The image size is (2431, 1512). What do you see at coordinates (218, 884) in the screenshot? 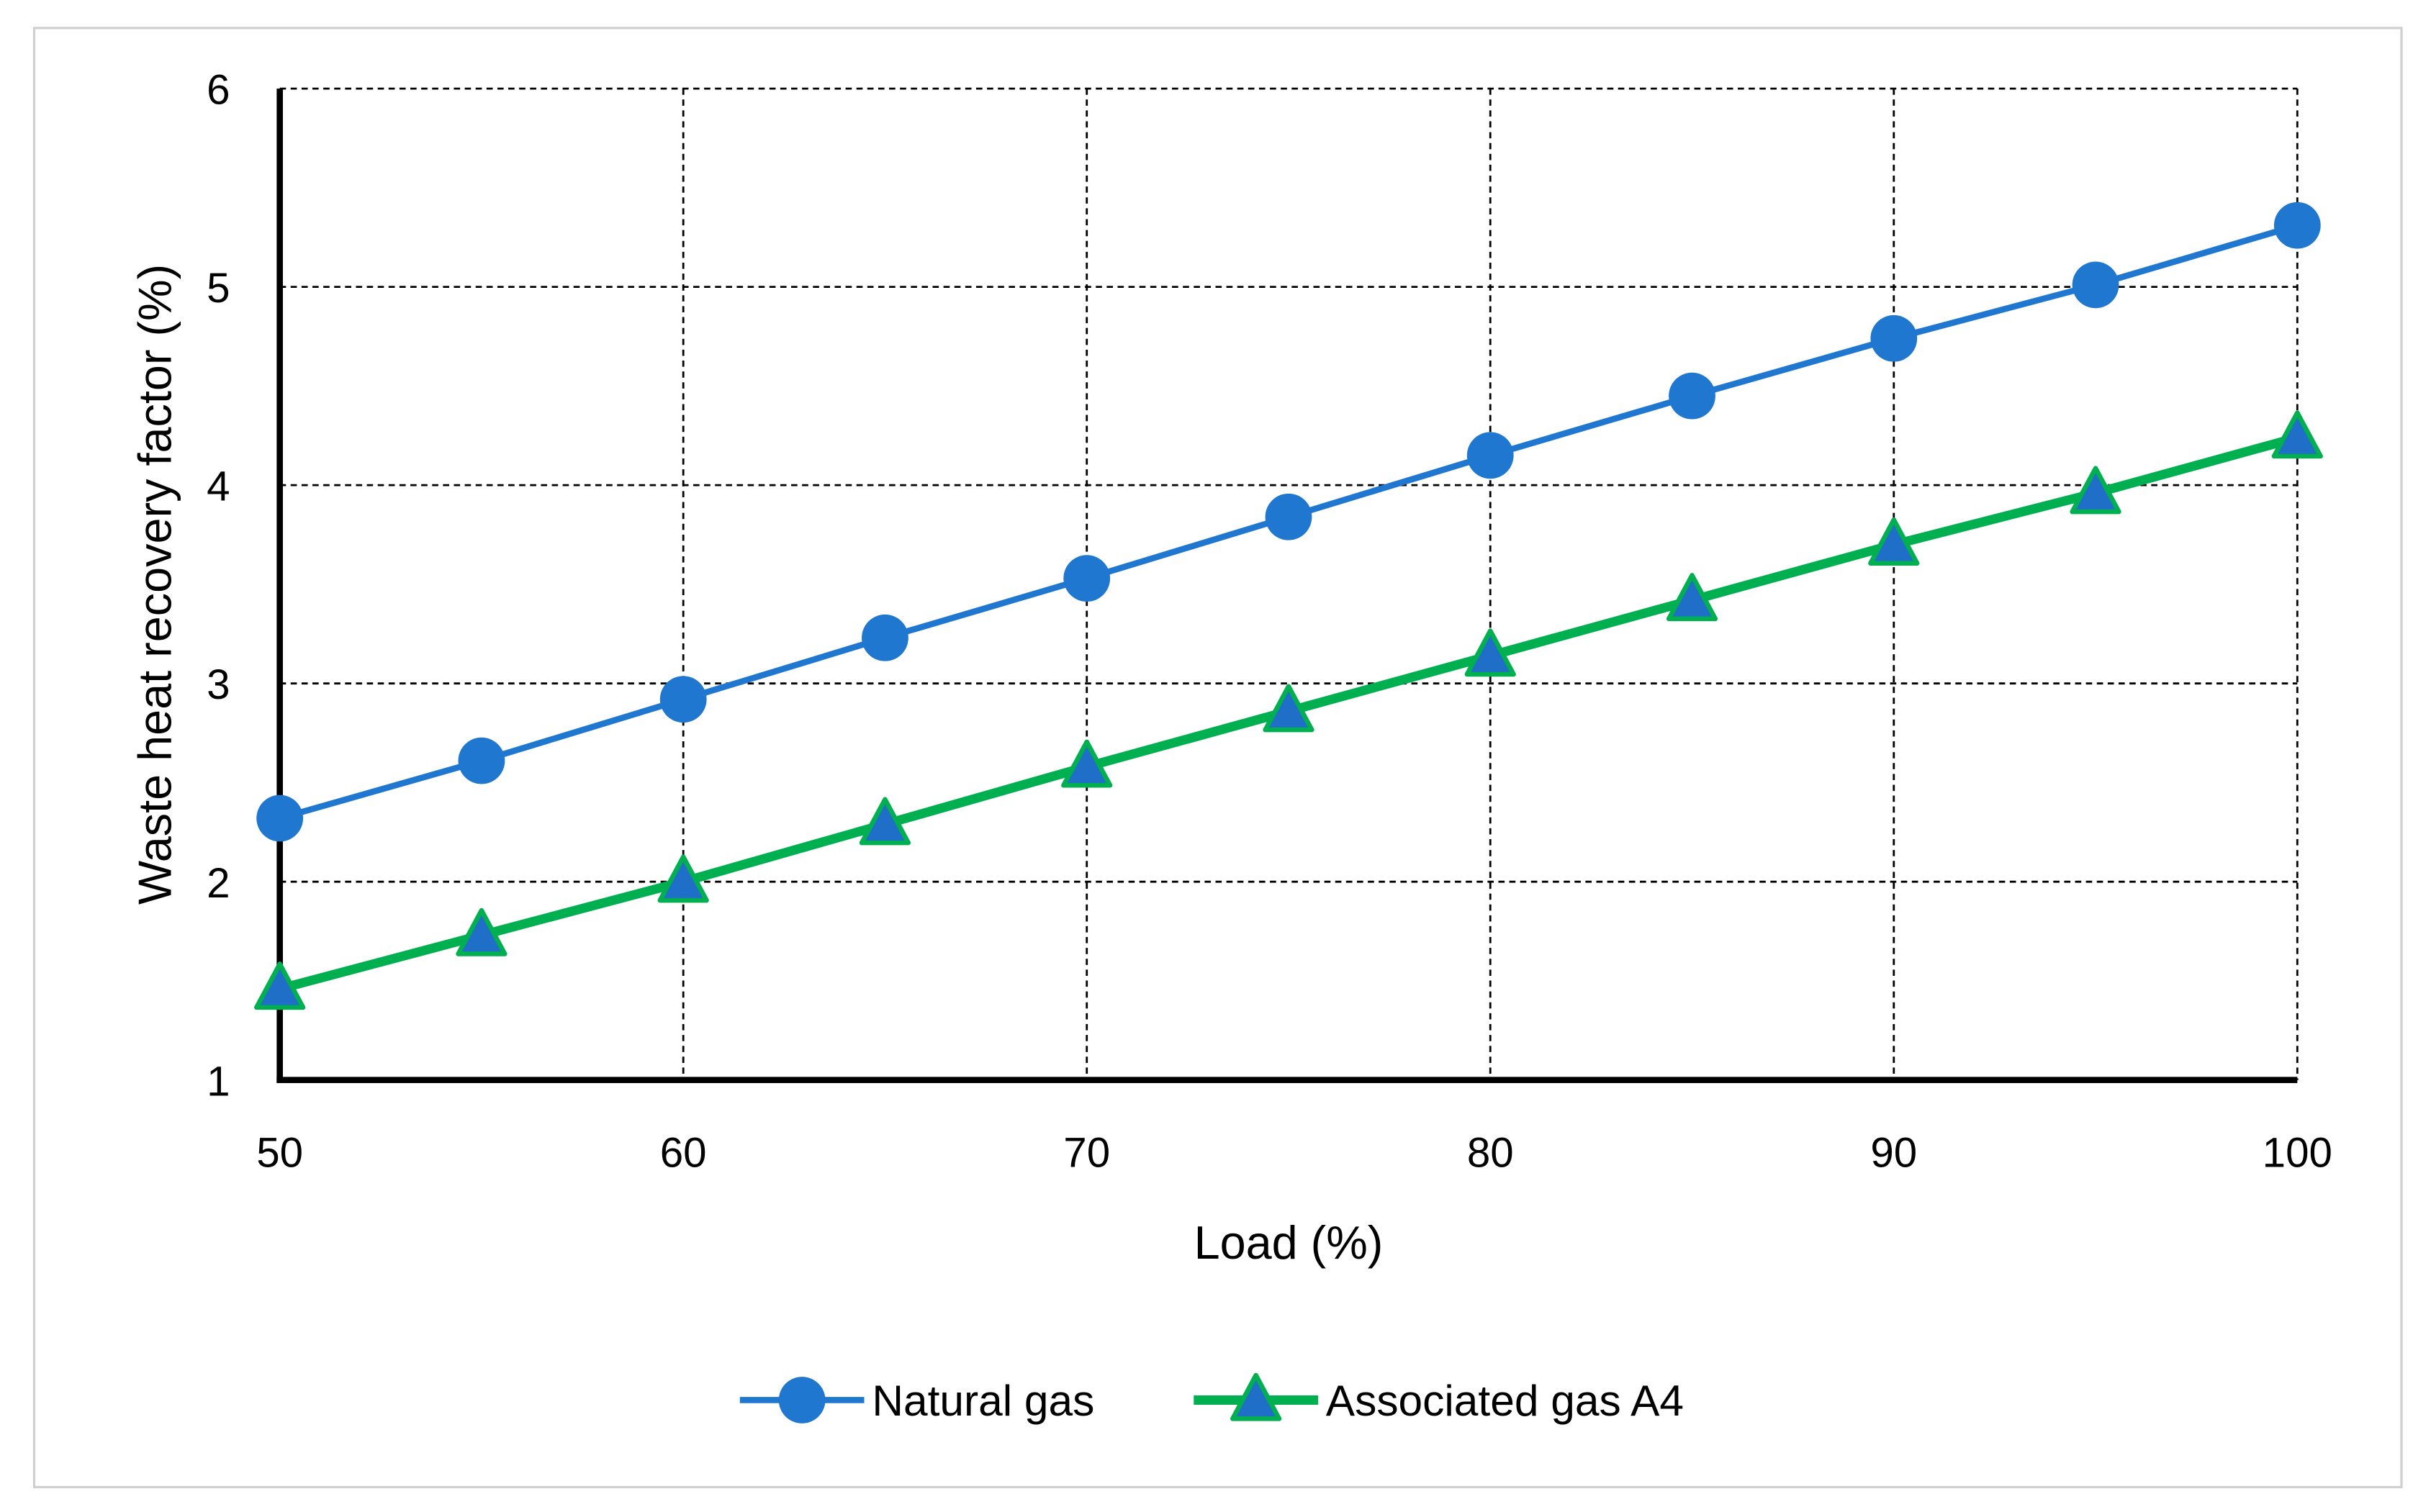
I see `y-tick-label: 2` at bounding box center [218, 884].